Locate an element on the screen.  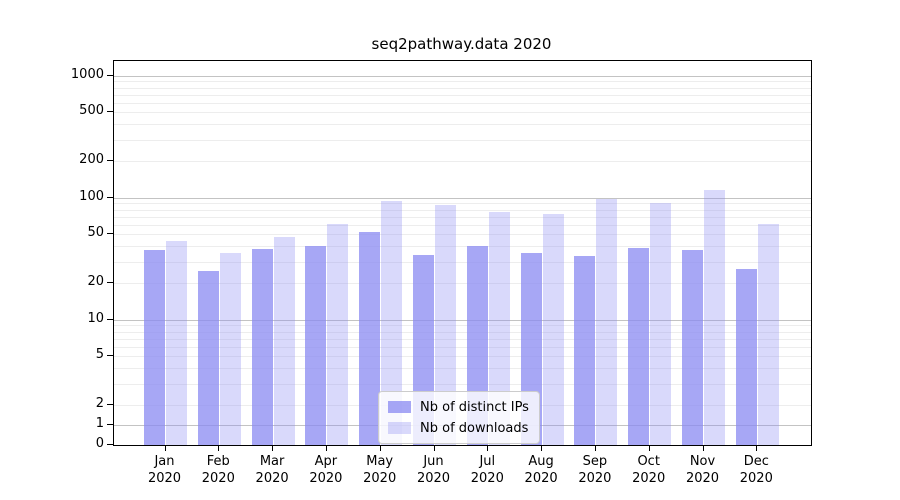
y-tick-label-1: 1 is located at coordinates (99, 423).